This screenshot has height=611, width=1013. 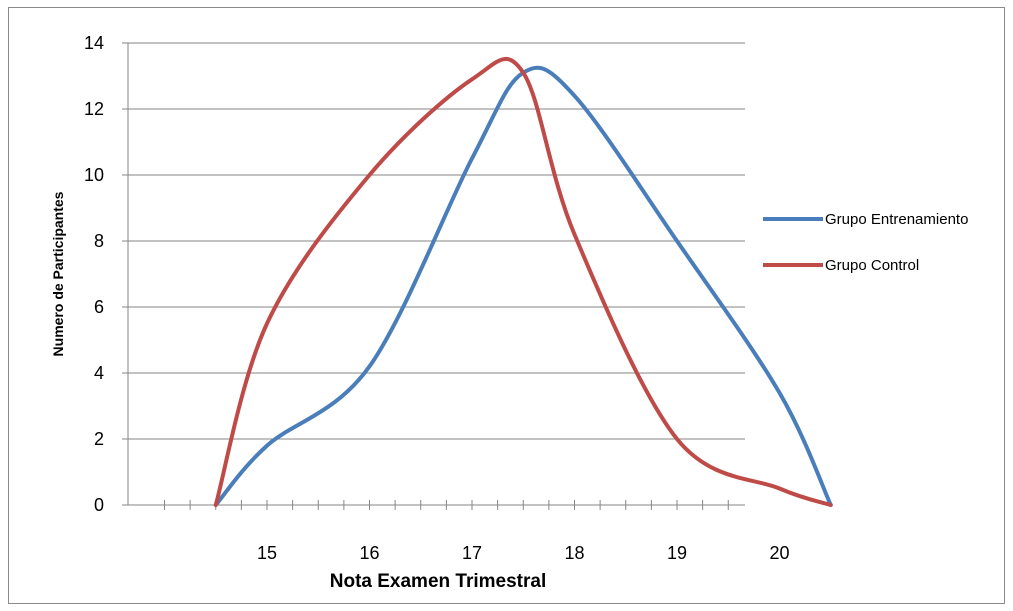 I want to click on y-axis-title: Numero de Participantes, so click(x=58, y=273).